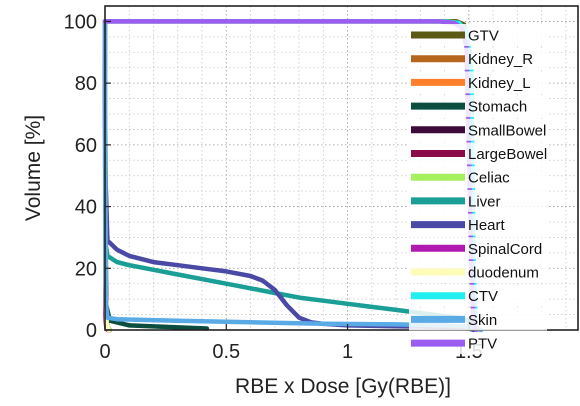  What do you see at coordinates (80, 22) in the screenshot?
I see `y-tick-label: 100` at bounding box center [80, 22].